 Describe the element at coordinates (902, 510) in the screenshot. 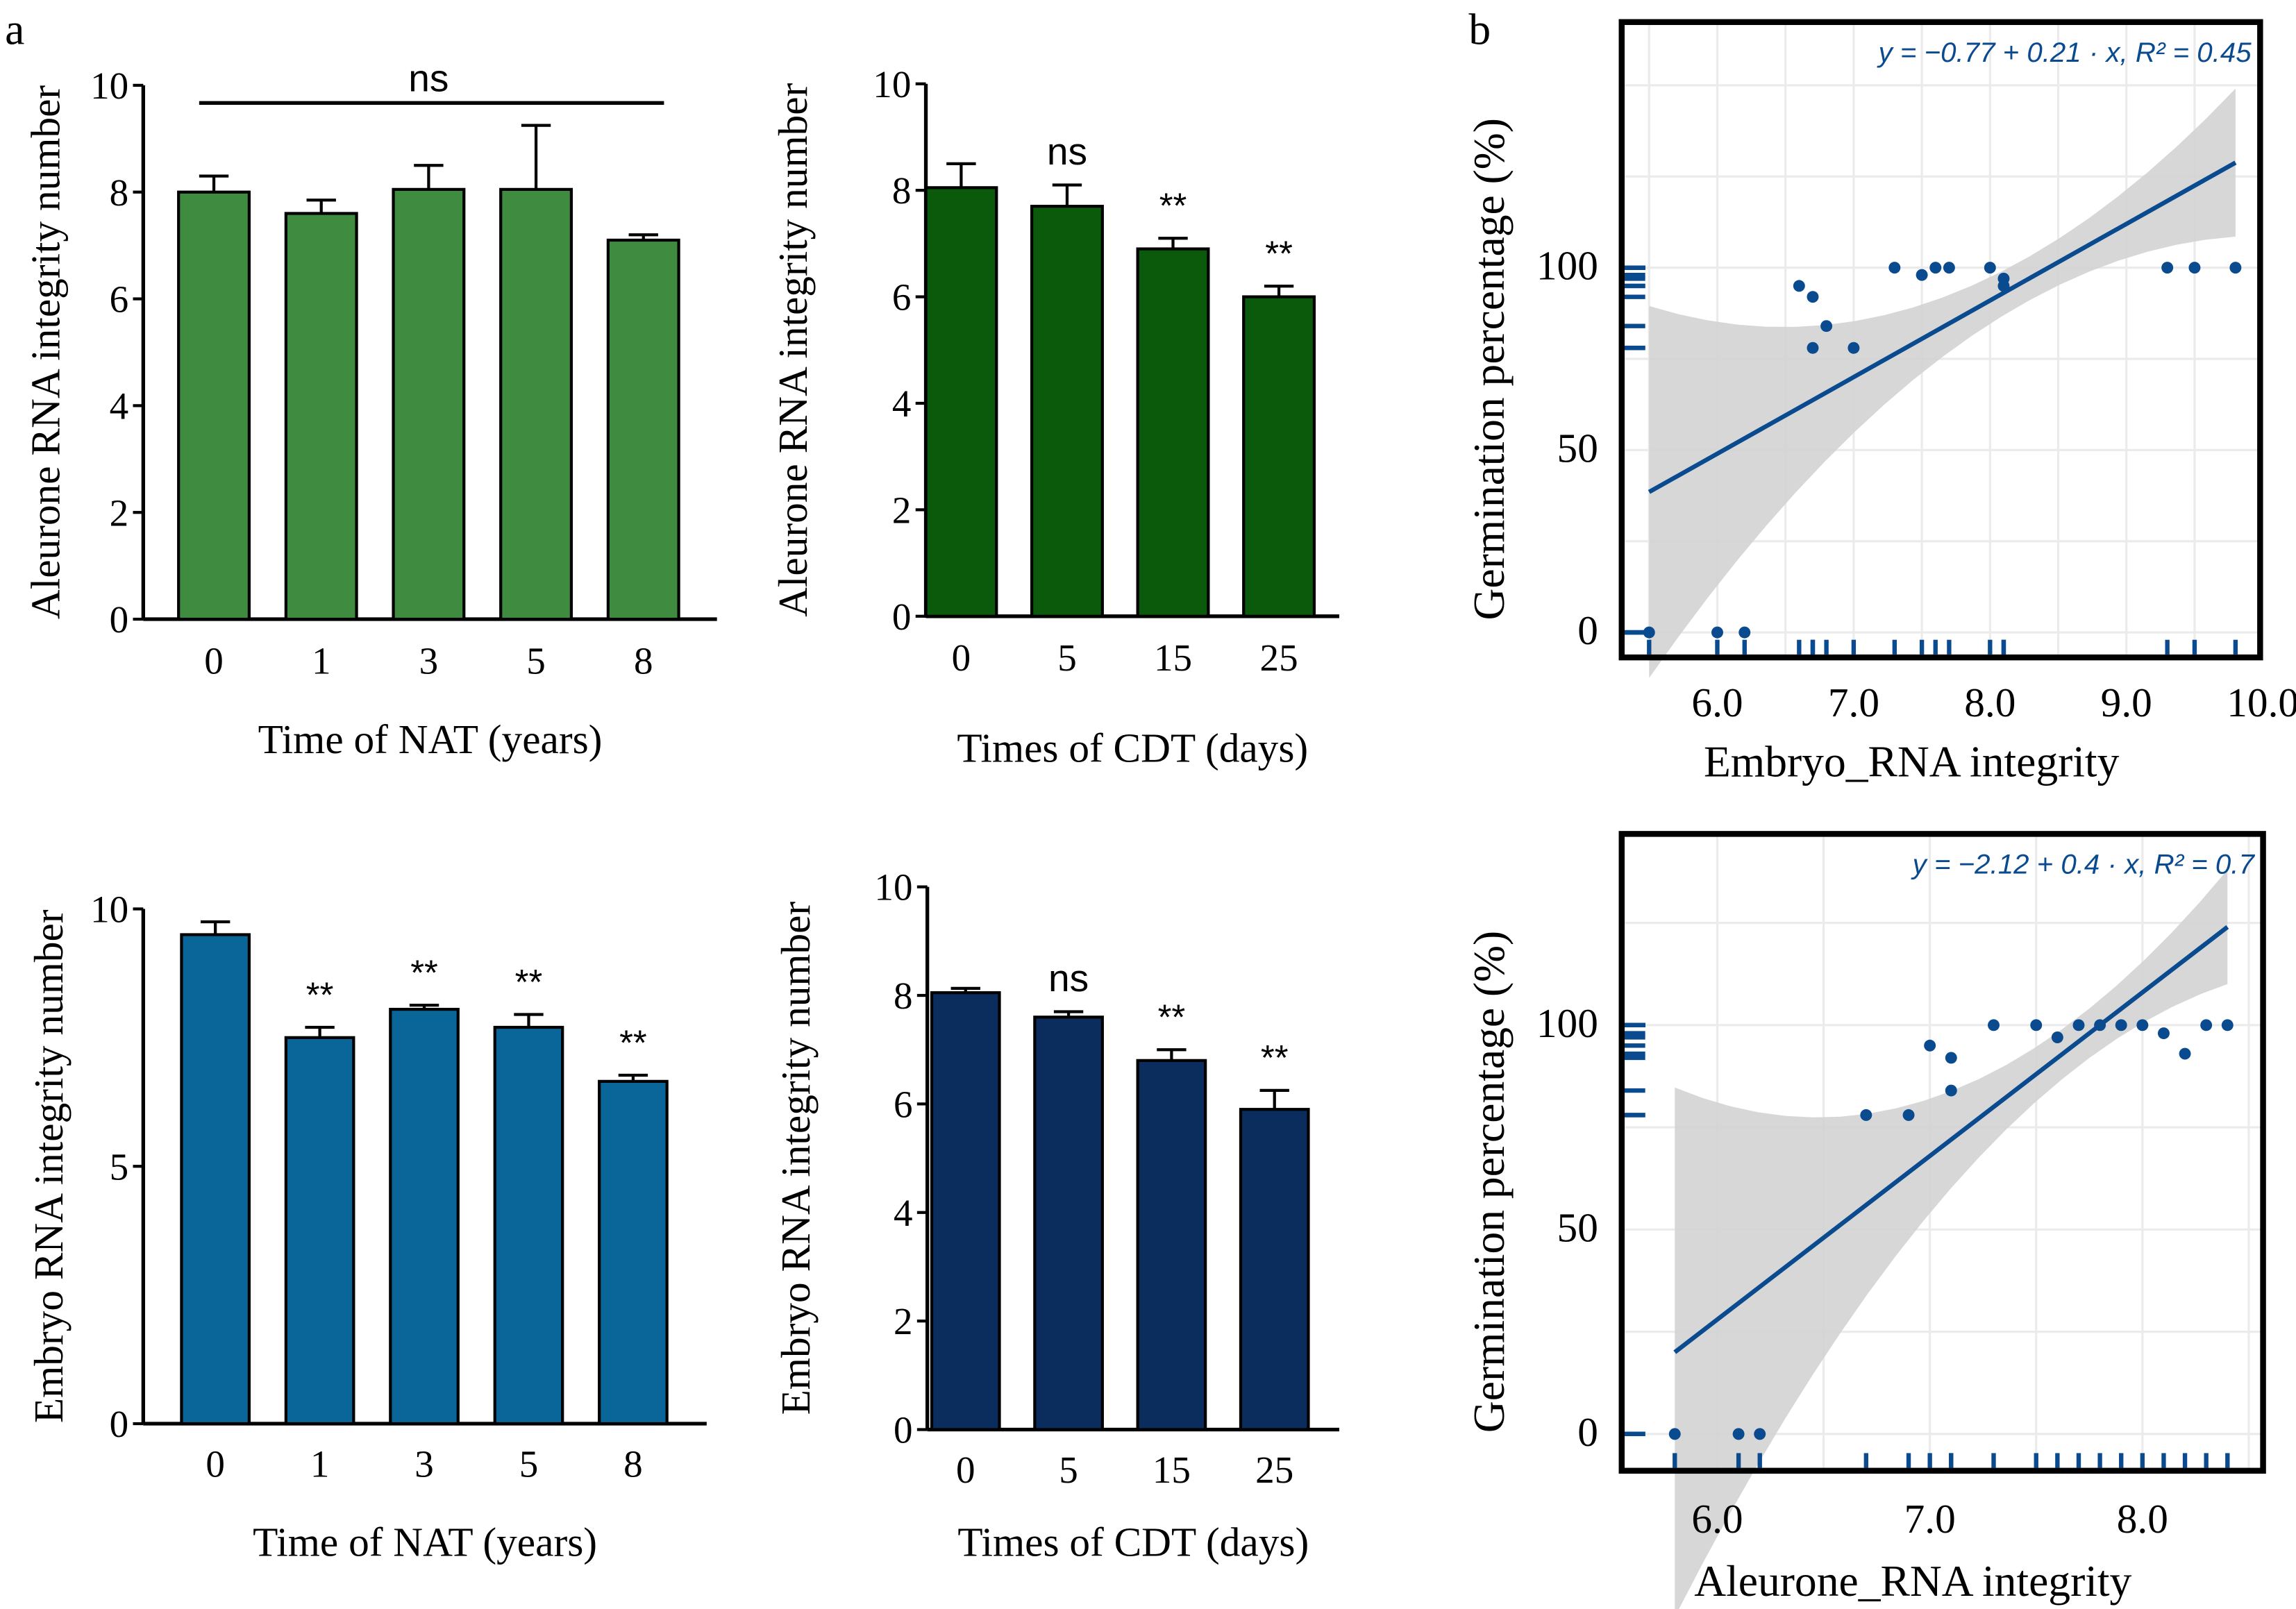

I see `y-tick-label: 2` at that location.